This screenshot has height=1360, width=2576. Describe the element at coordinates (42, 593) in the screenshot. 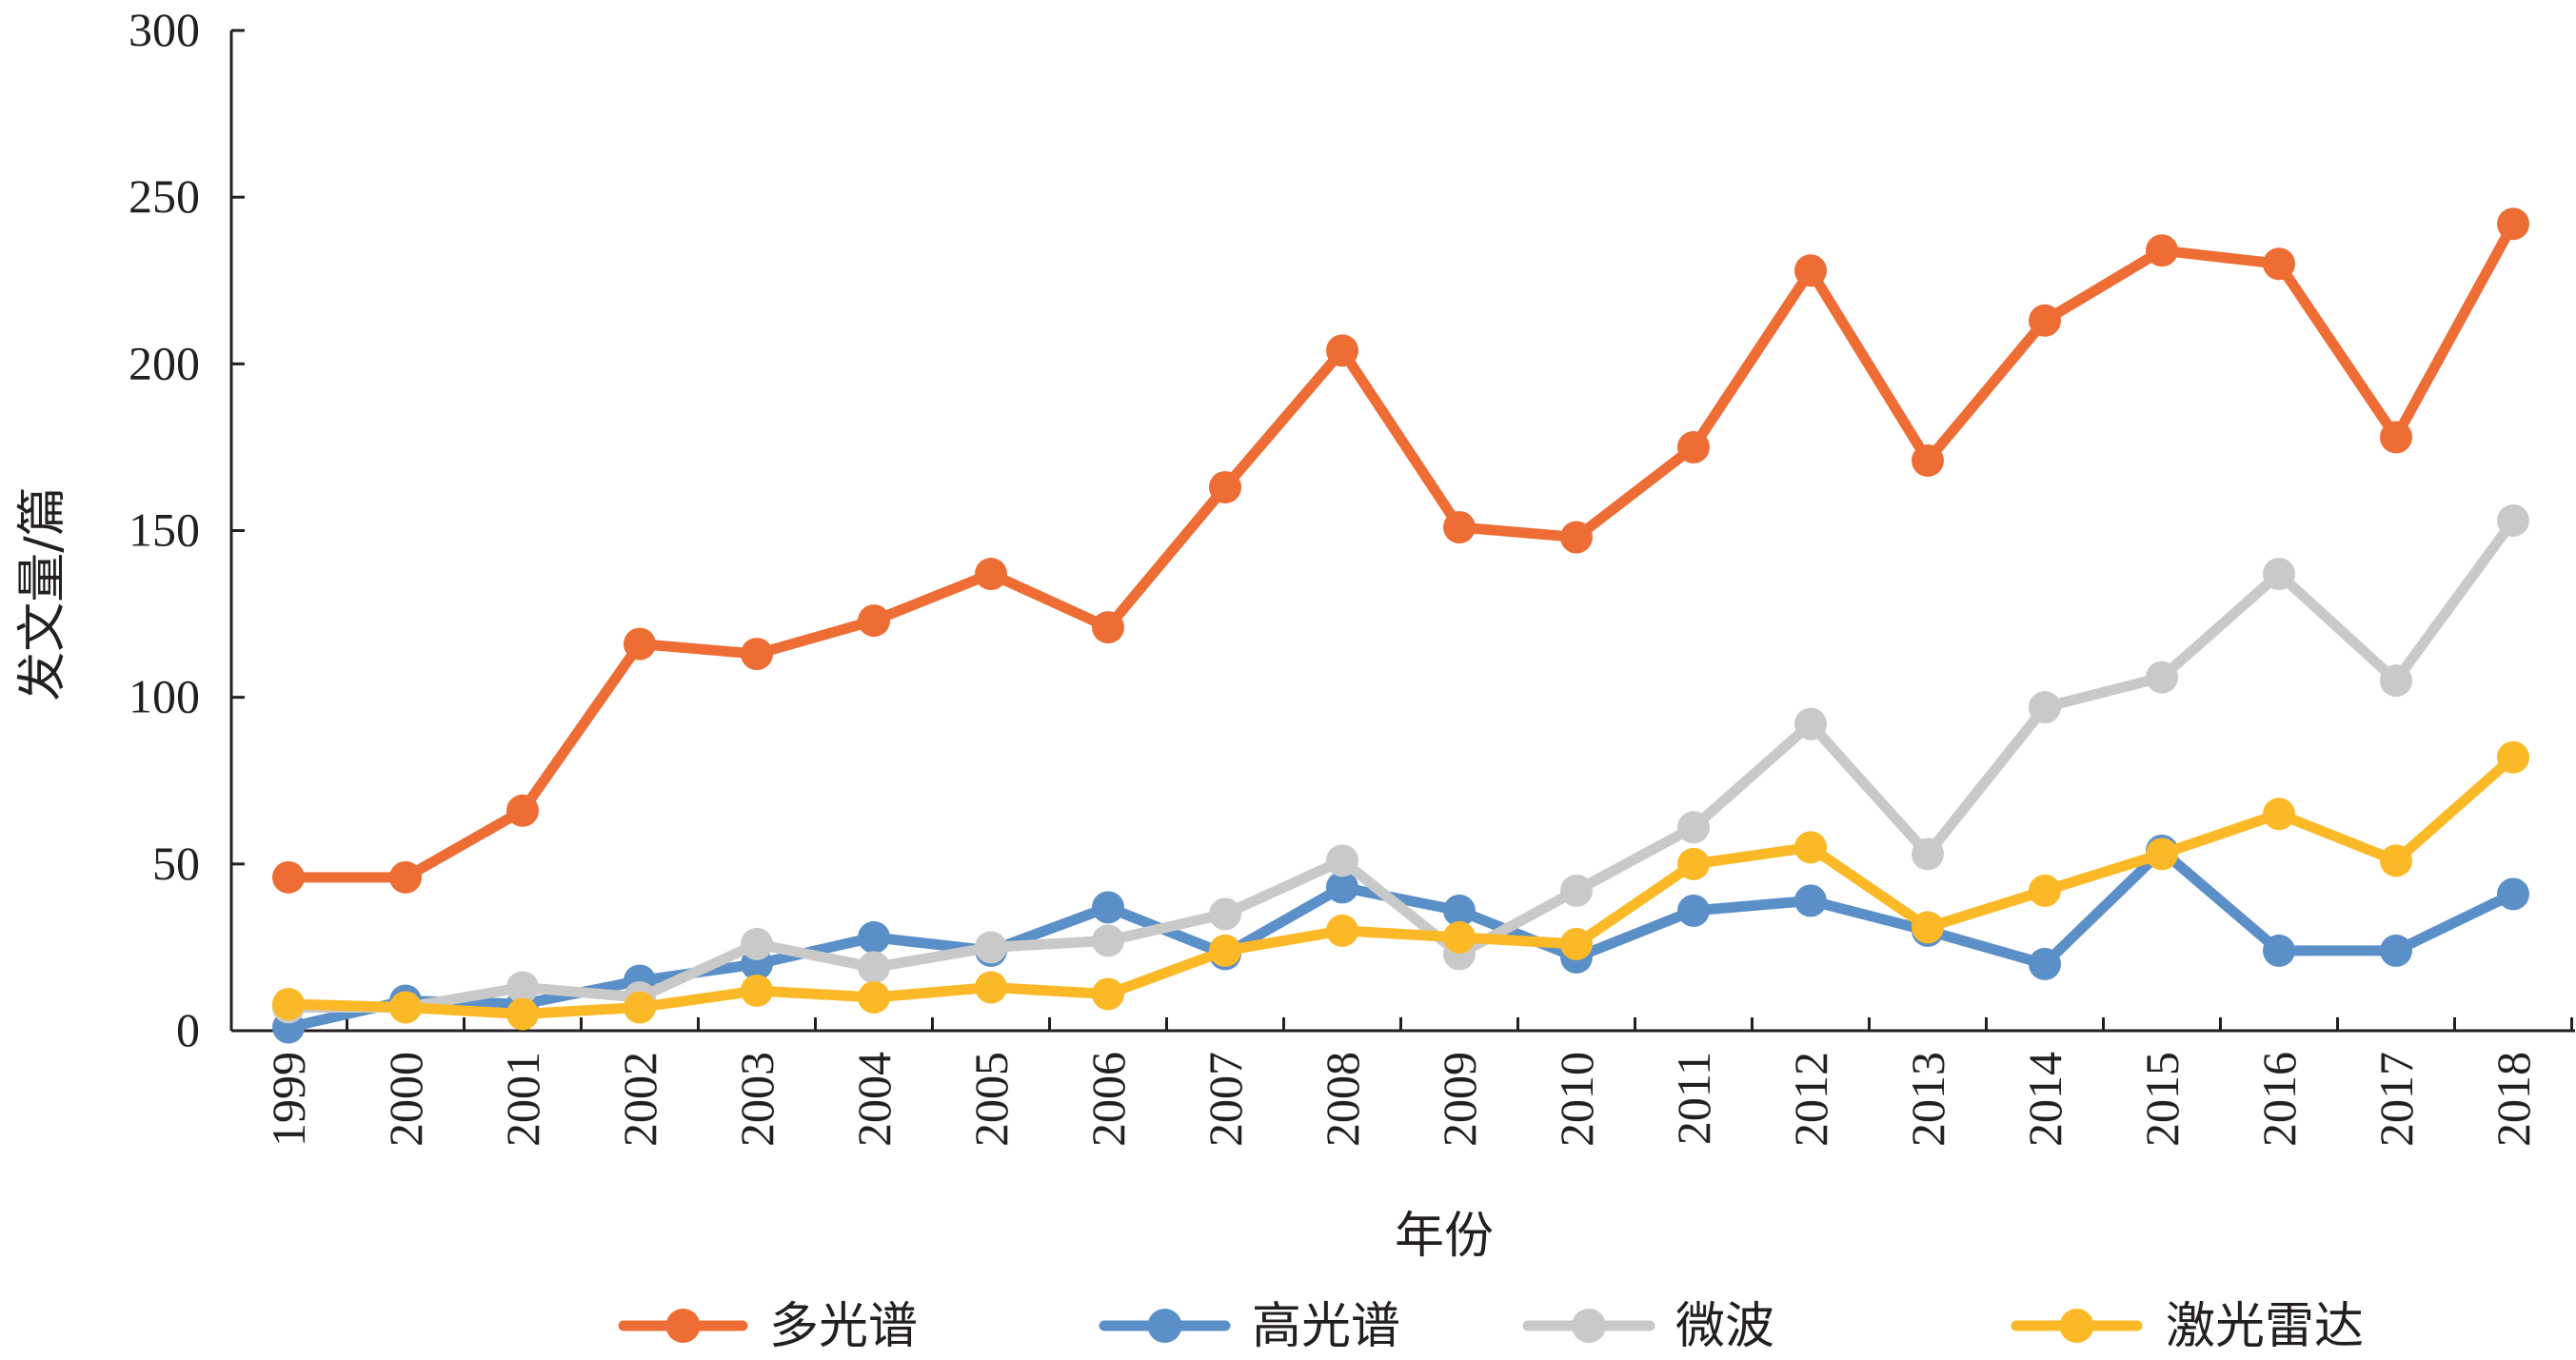

I see `y-axis-title: 发文量/篇` at that location.